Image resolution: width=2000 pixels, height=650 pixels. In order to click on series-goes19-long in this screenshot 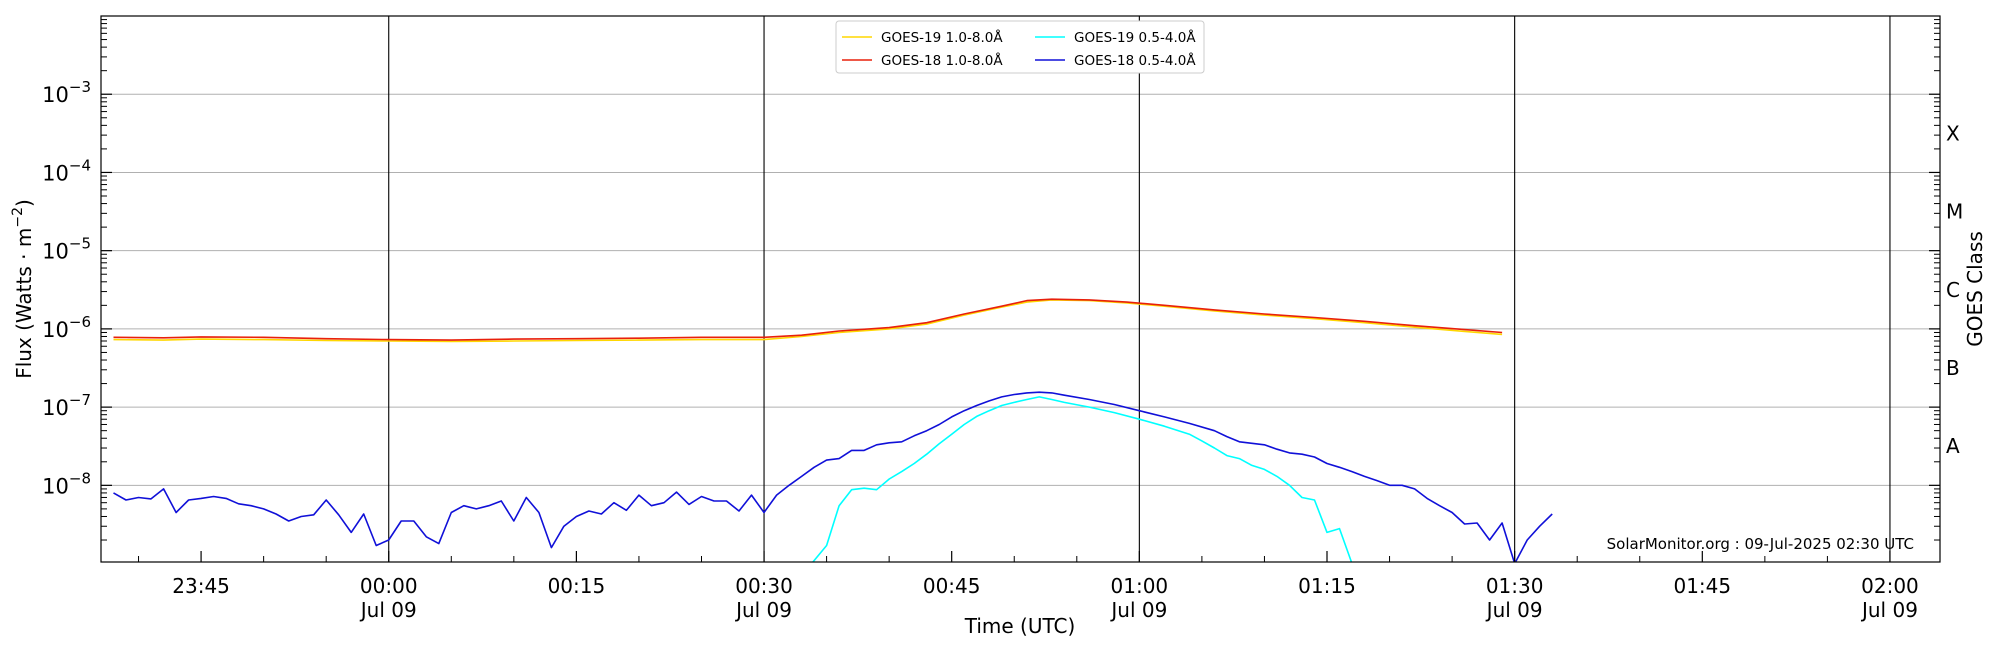, I will do `click(808, 321)`.